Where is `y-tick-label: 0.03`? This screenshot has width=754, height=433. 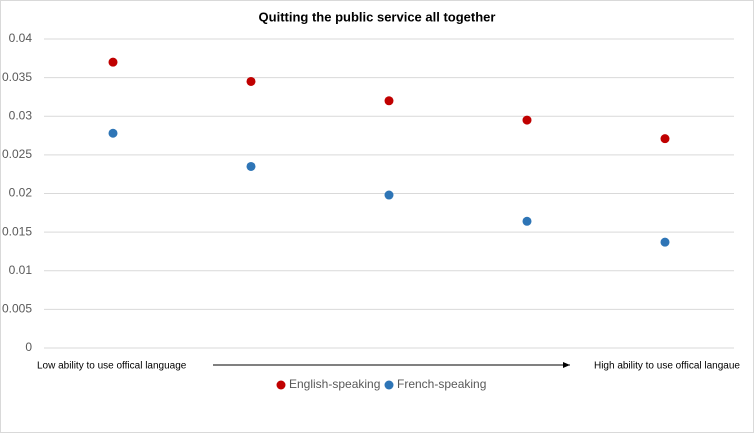
y-tick-label: 0.03 is located at coordinates (21, 115).